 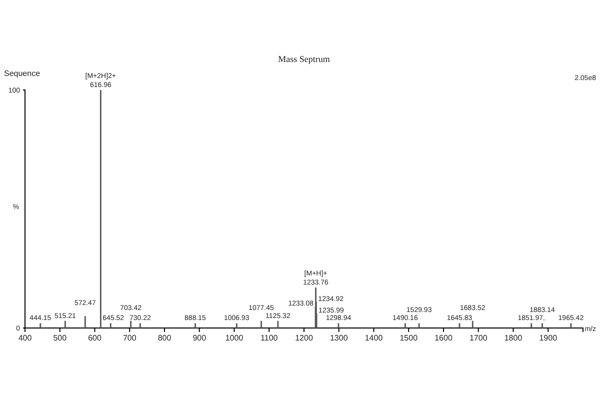 I want to click on text: Sequence, so click(x=22, y=73).